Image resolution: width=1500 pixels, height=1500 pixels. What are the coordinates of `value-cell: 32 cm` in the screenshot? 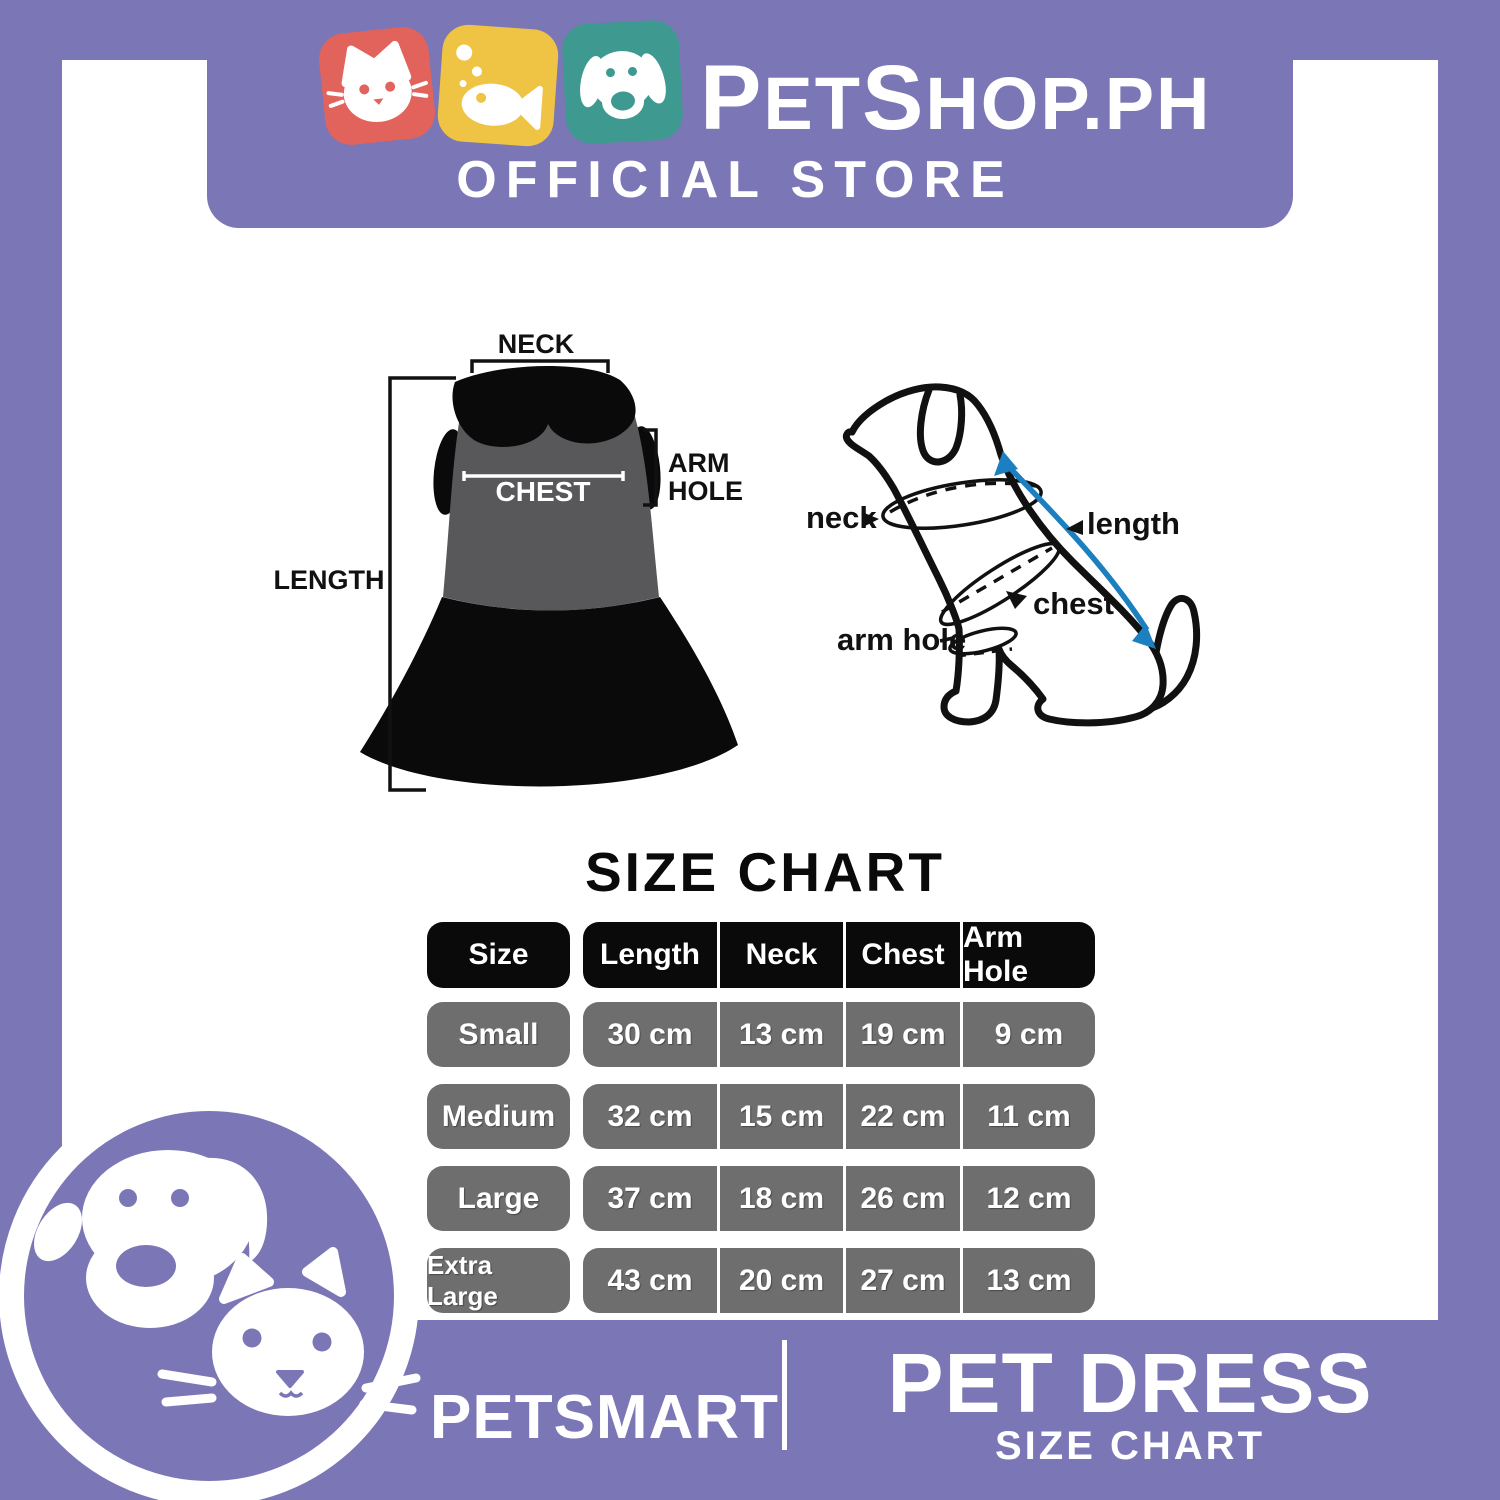 It's located at (650, 1116).